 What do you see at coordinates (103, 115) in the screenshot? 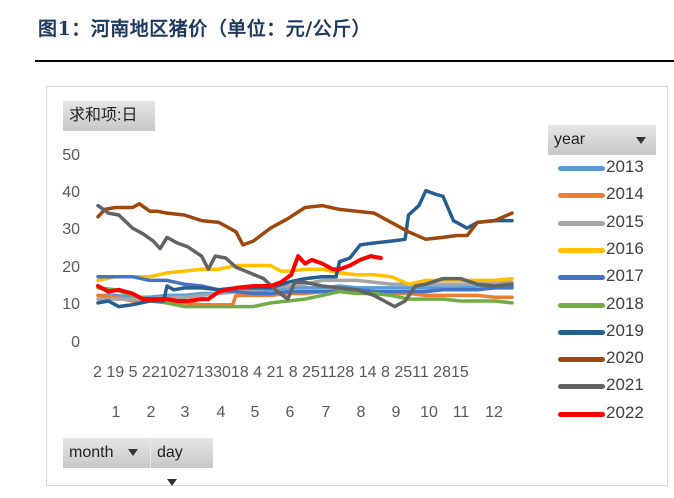
I see `value-field-label: 求和项:日` at bounding box center [103, 115].